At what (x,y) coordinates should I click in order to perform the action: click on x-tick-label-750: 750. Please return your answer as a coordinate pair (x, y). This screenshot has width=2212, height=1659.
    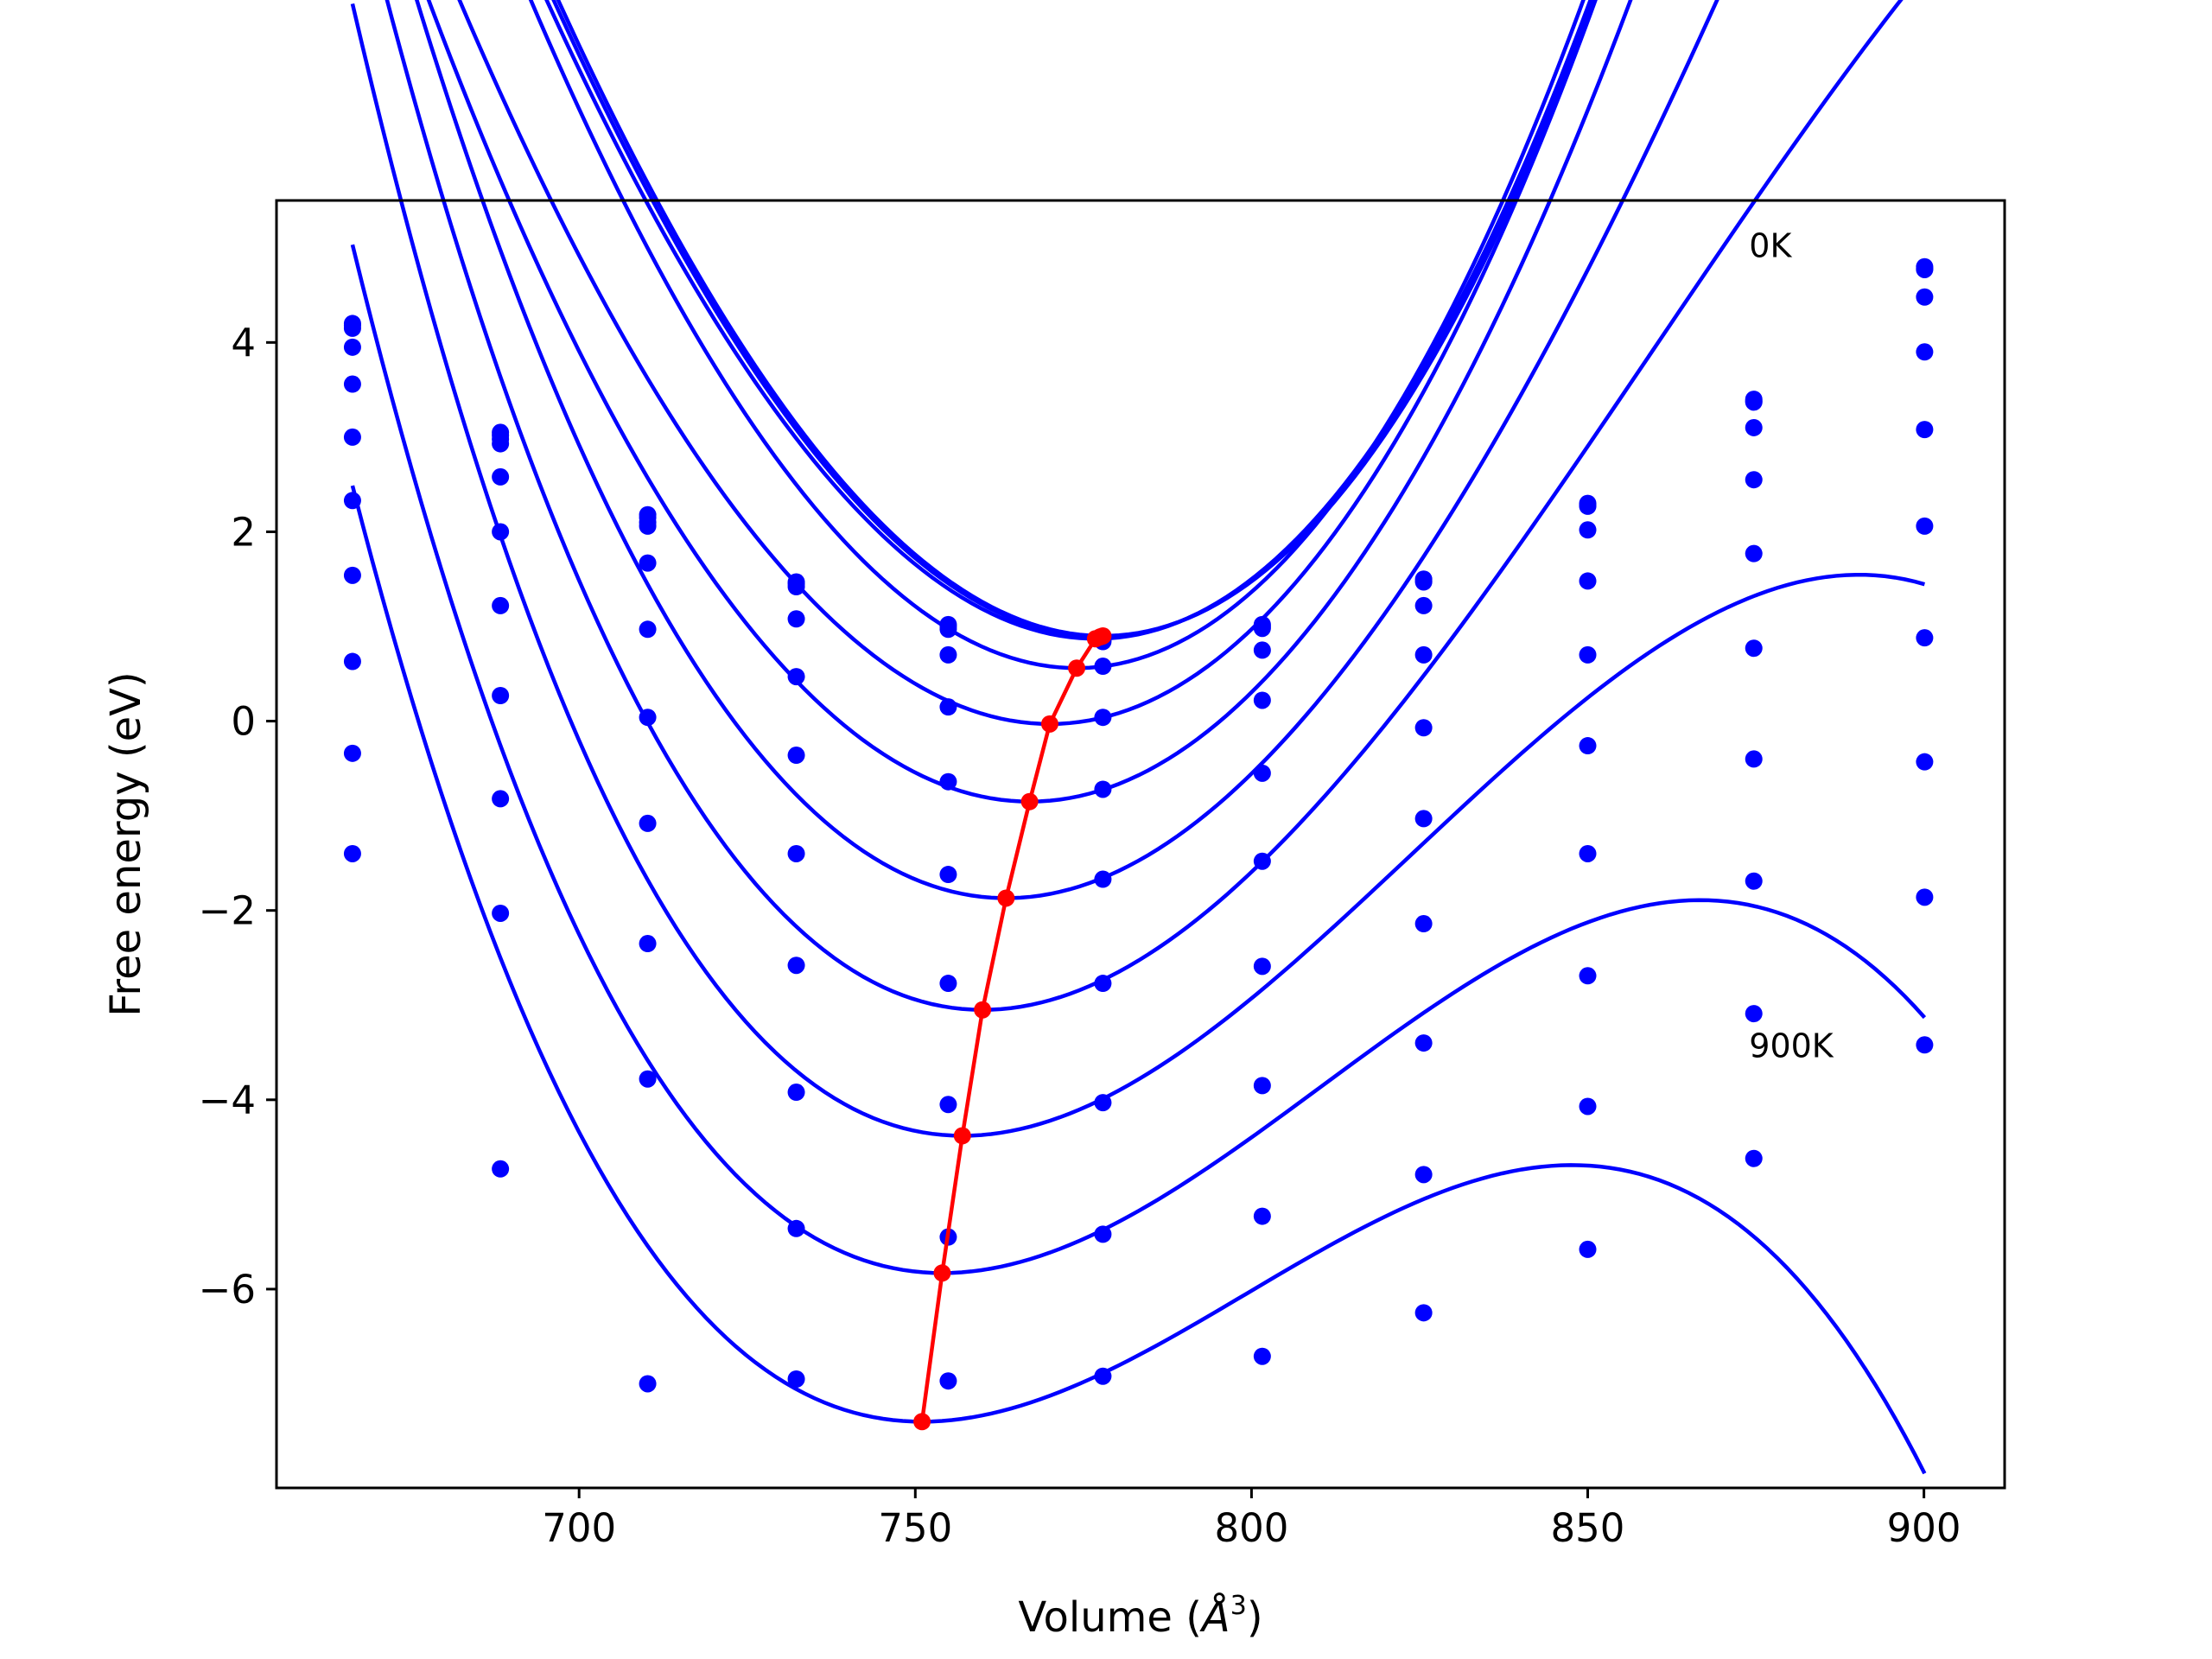
    Looking at the image, I should click on (915, 1528).